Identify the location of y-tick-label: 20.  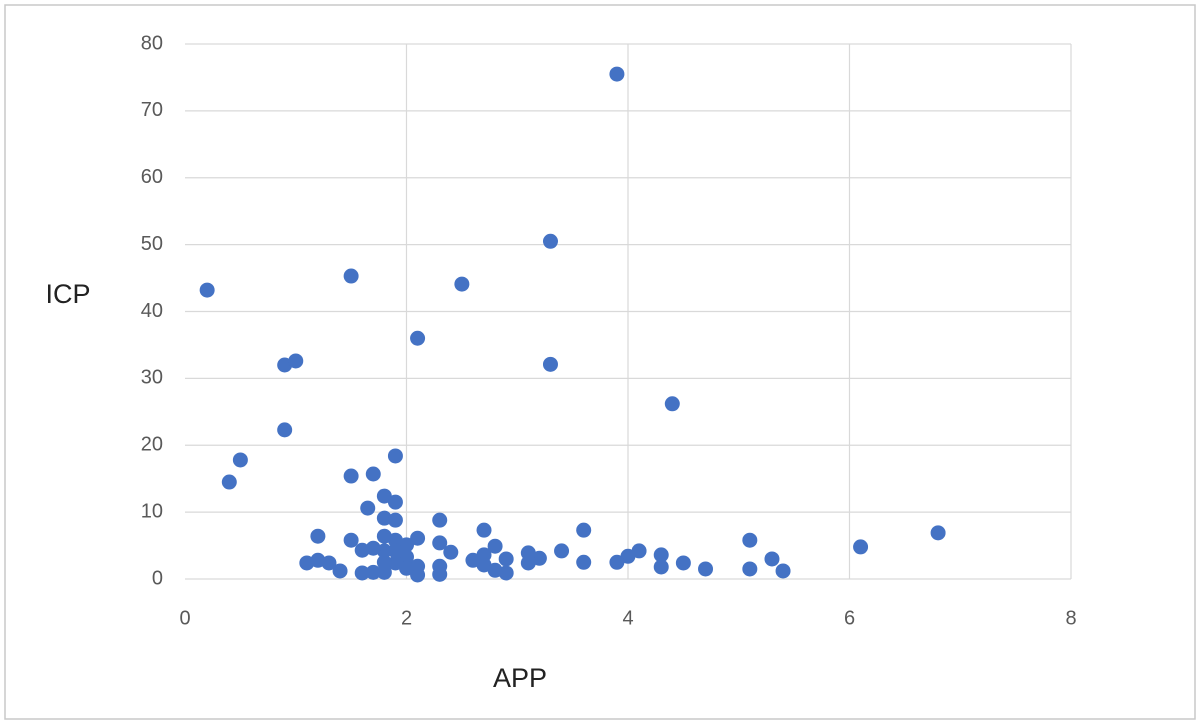
(152, 445).